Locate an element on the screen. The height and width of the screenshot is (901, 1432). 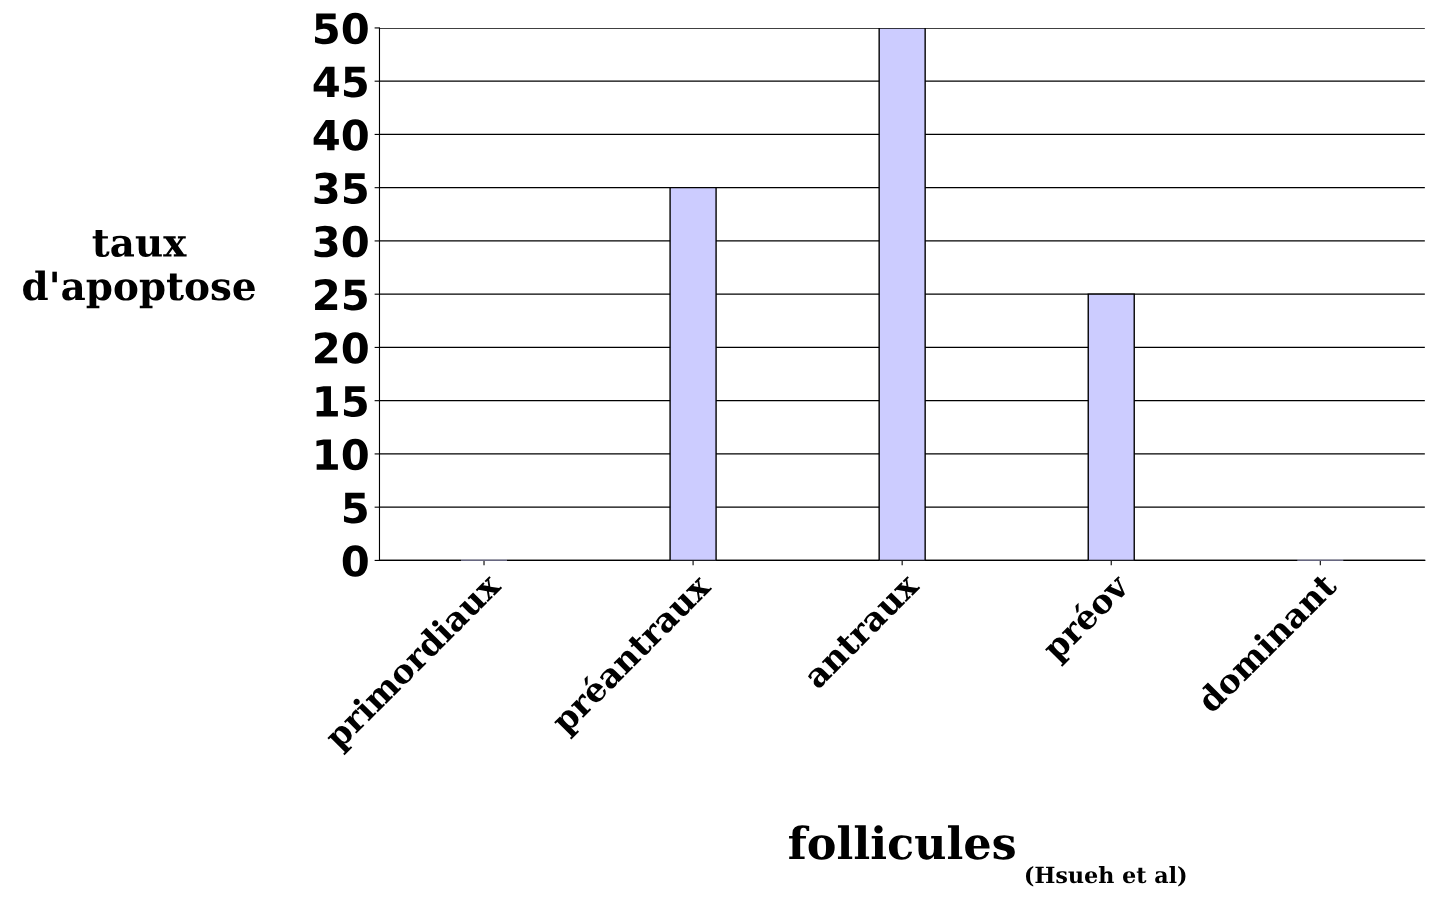
y-tick-label: 0 is located at coordinates (355, 561).